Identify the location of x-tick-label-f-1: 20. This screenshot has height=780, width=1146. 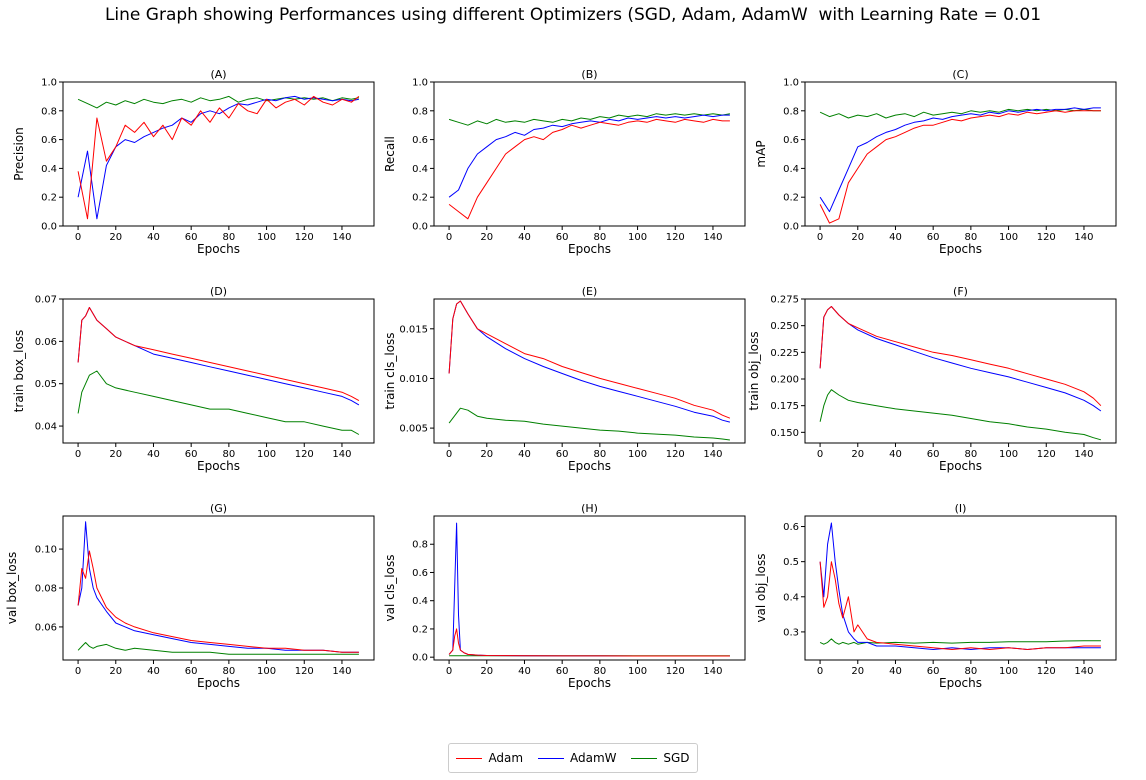
(857, 454).